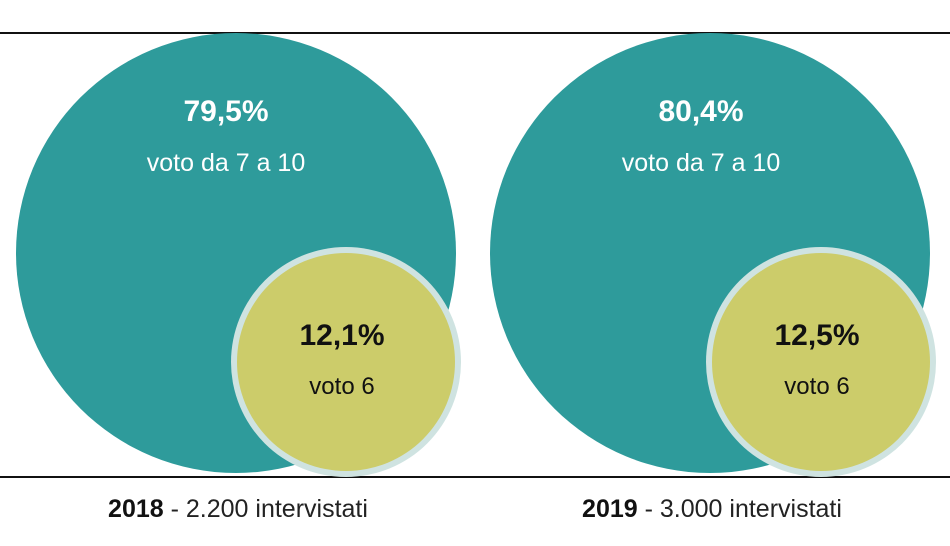 This screenshot has height=546, width=950. Describe the element at coordinates (225, 111) in the screenshot. I see `big-pct-2018: 79,5%` at that location.